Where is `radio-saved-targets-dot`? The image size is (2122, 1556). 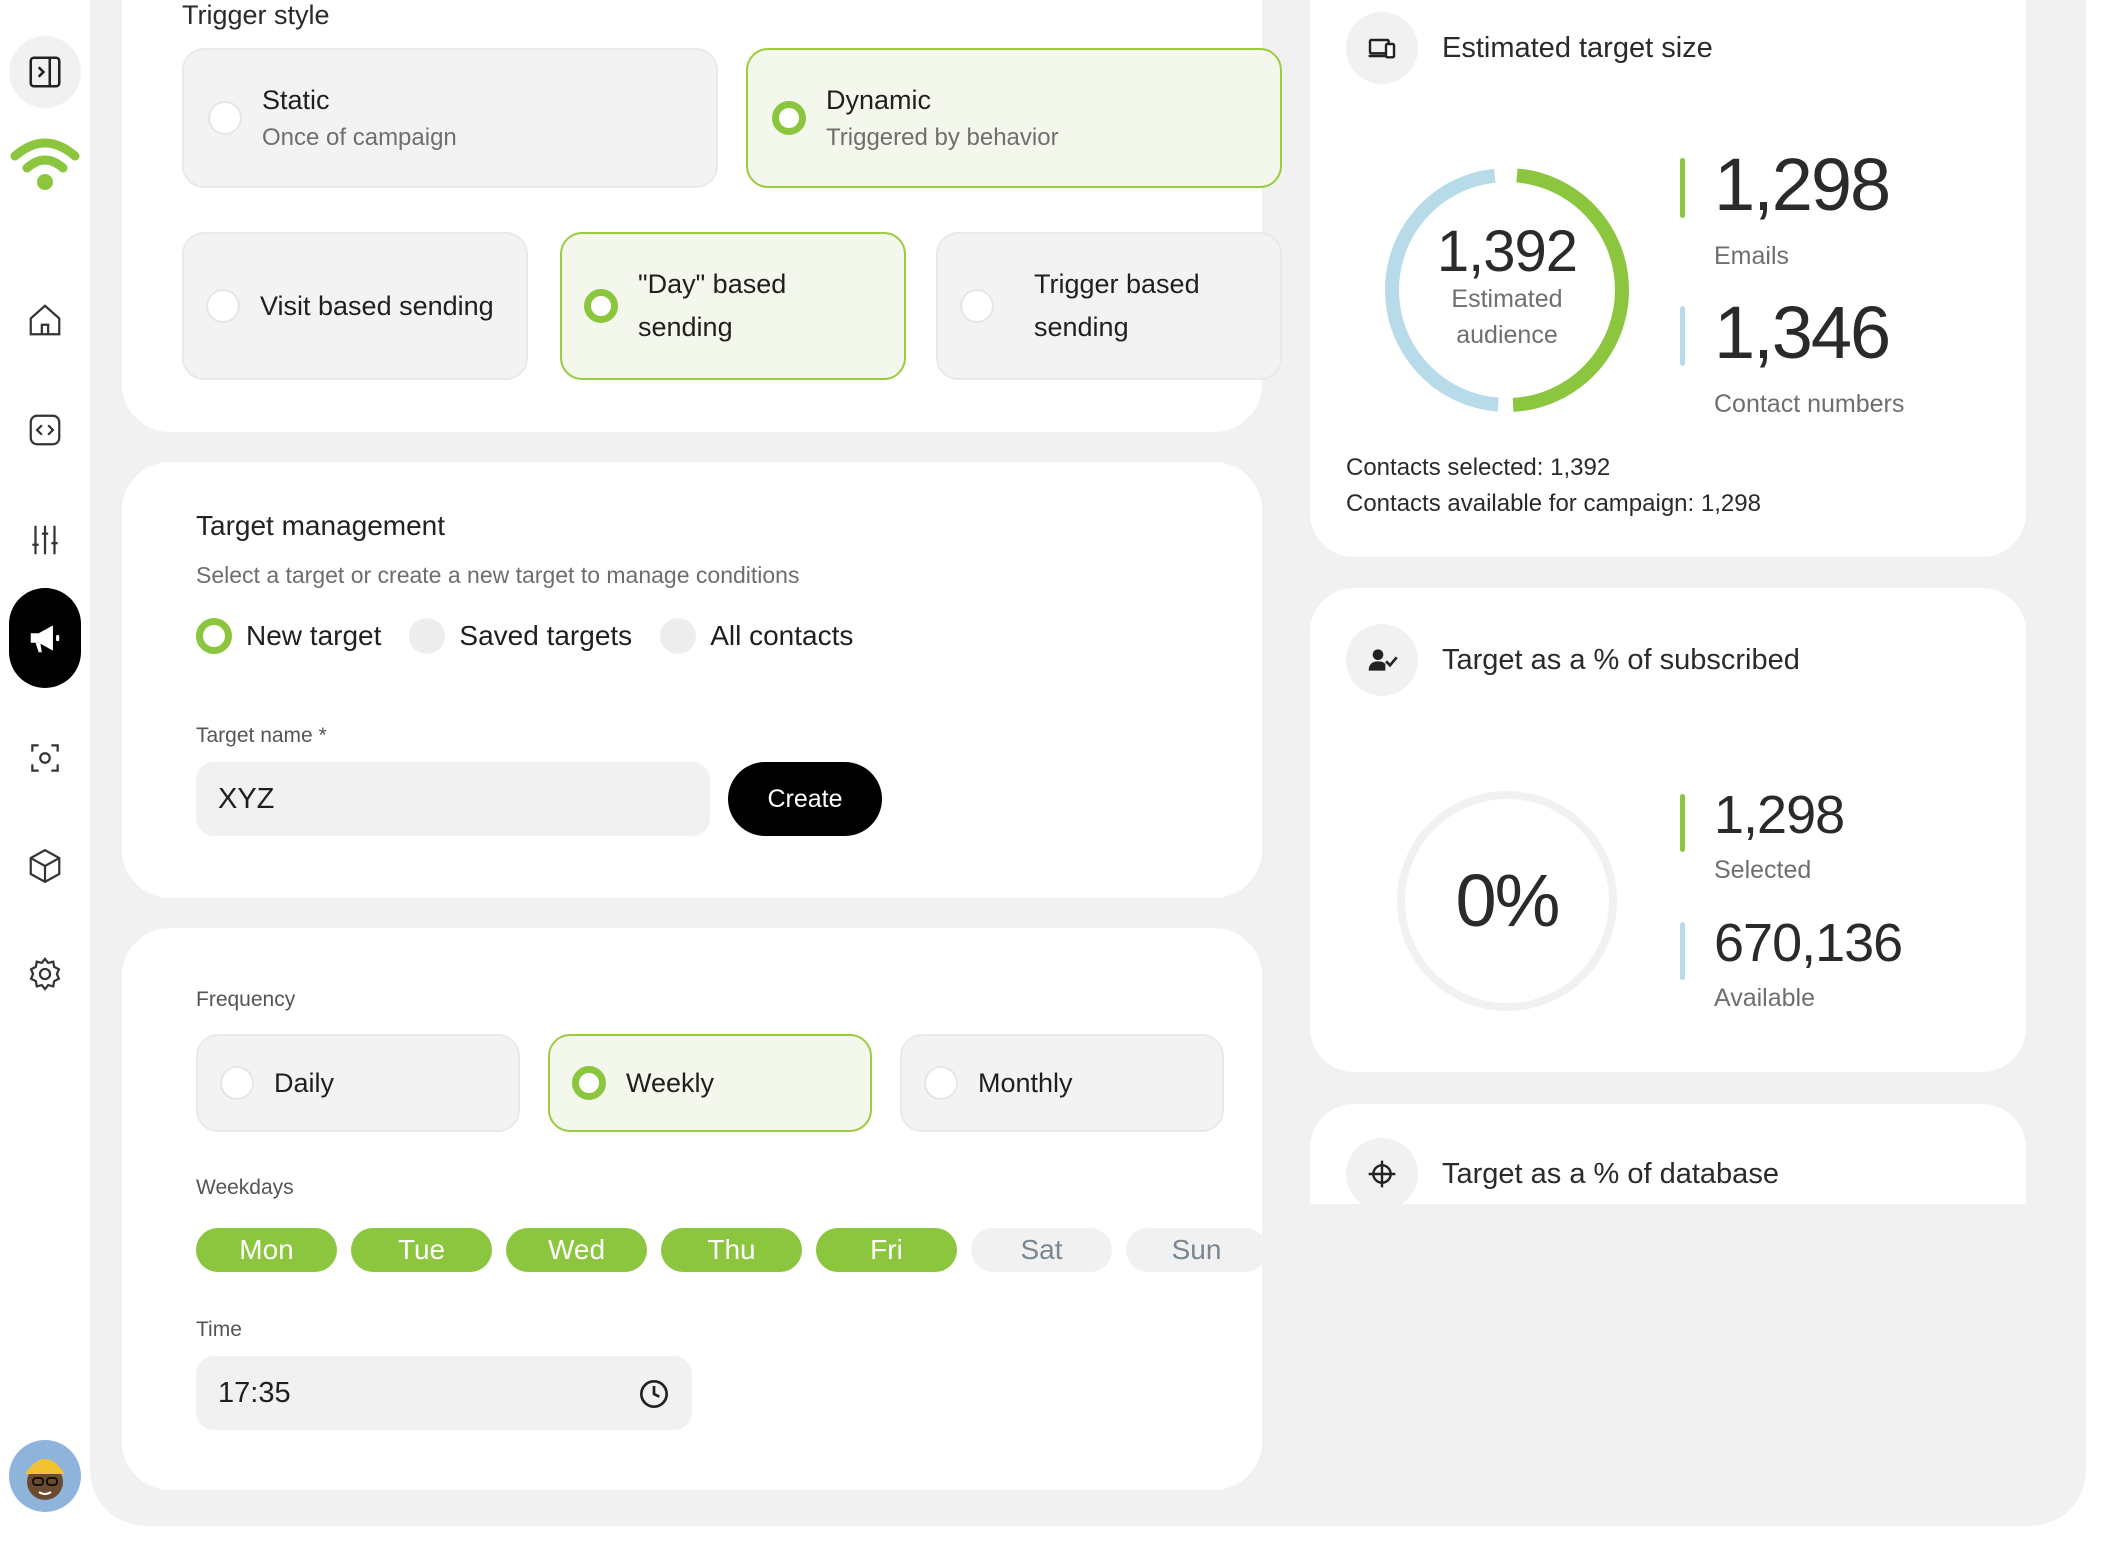
radio-saved-targets-dot is located at coordinates (427, 636).